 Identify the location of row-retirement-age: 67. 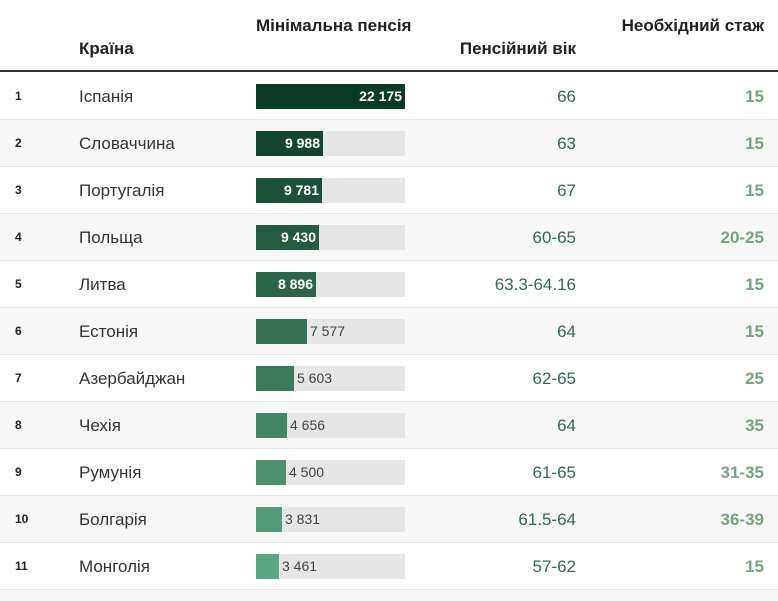
(566, 190).